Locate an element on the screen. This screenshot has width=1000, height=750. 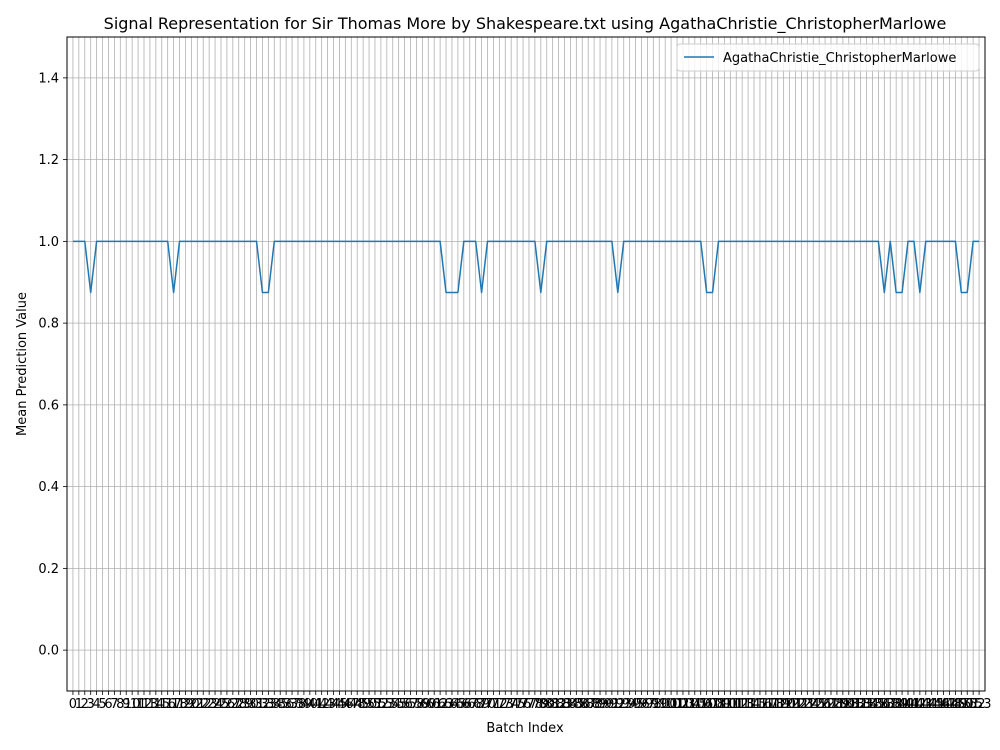
x-tick-label: 41 is located at coordinates (315, 704).